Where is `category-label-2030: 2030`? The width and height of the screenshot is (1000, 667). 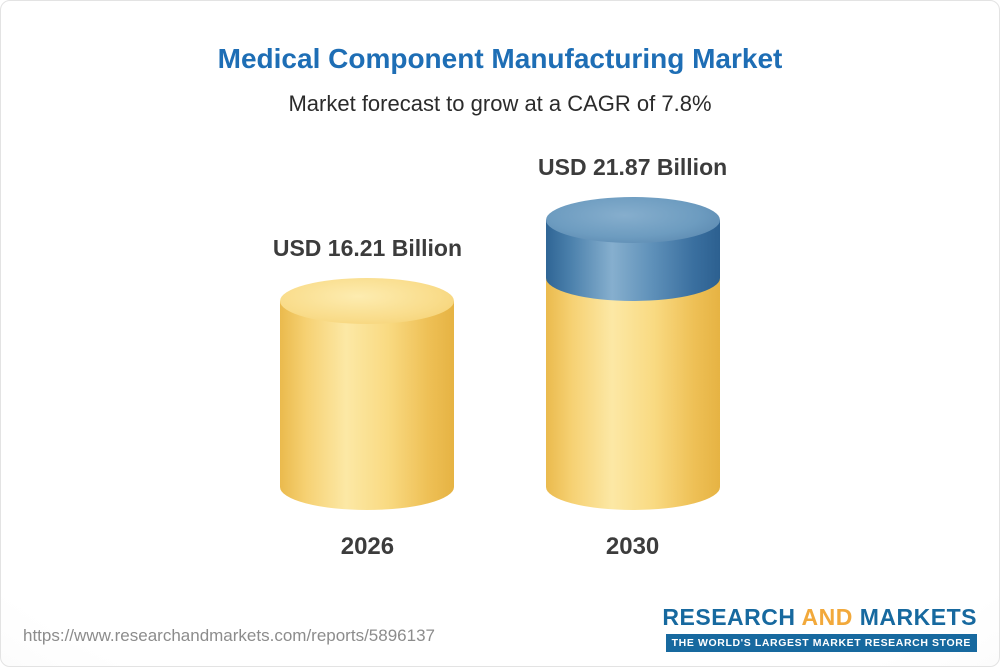 category-label-2030: 2030 is located at coordinates (632, 546).